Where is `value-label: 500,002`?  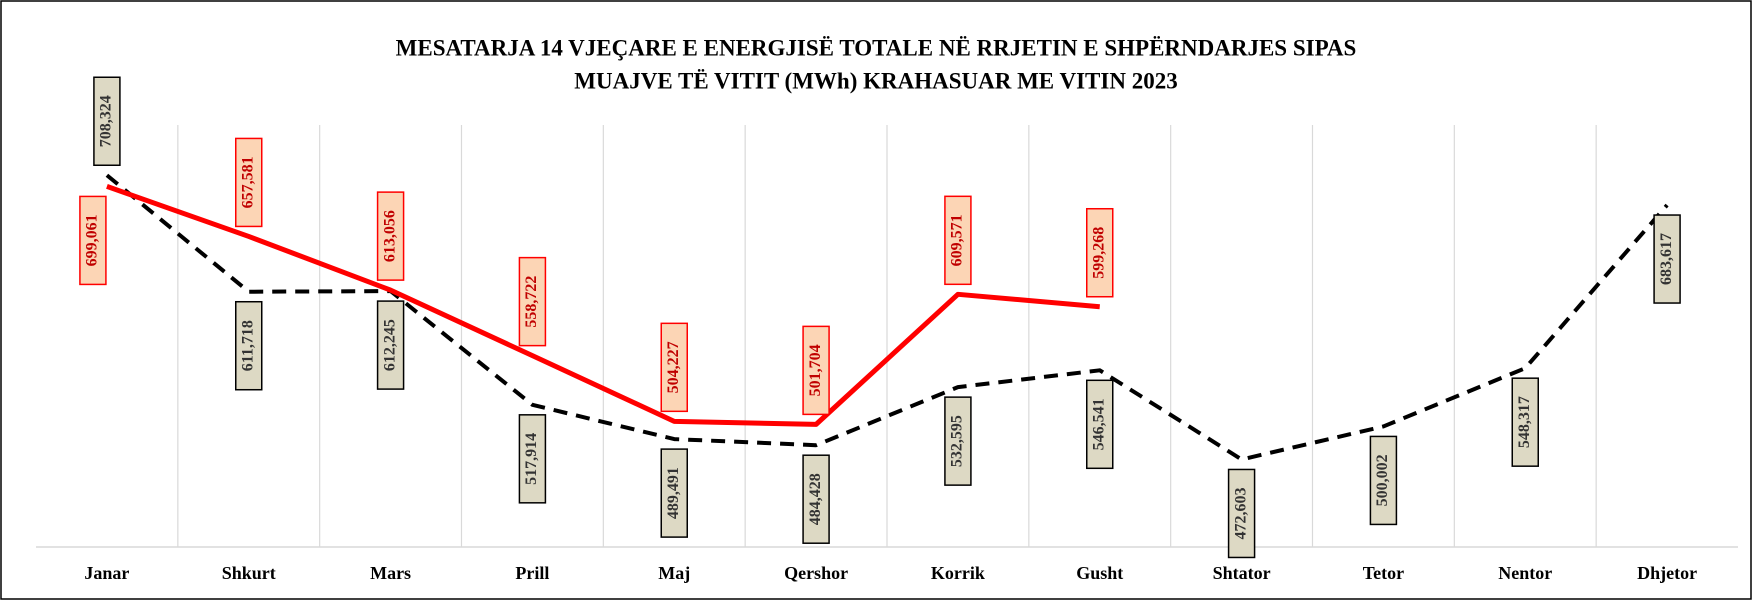 value-label: 500,002 is located at coordinates (1383, 480).